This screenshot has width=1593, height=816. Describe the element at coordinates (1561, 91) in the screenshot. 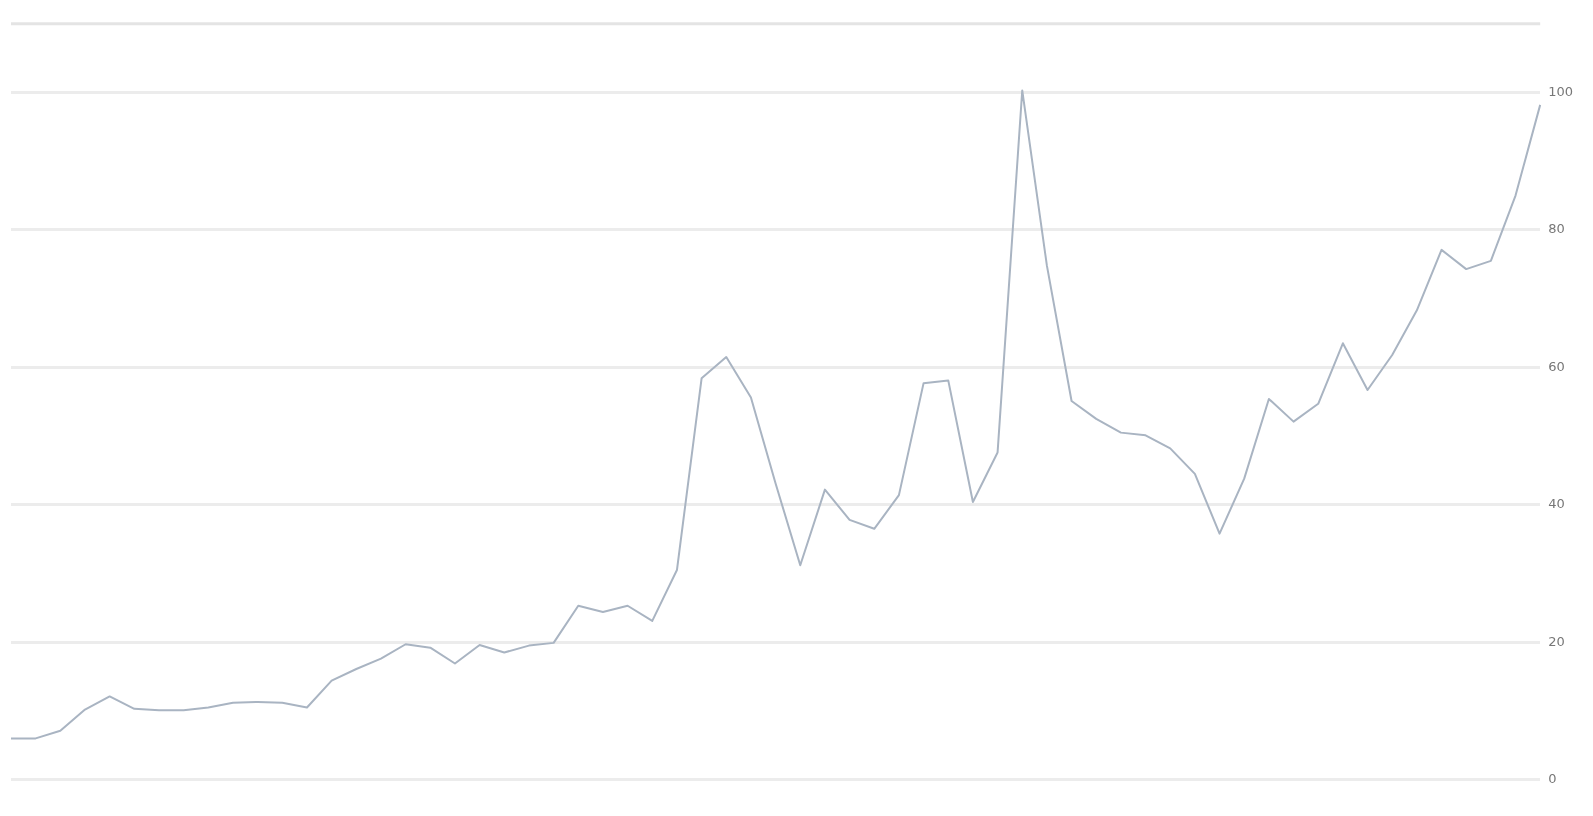

I see `y-tick-label: 100` at that location.